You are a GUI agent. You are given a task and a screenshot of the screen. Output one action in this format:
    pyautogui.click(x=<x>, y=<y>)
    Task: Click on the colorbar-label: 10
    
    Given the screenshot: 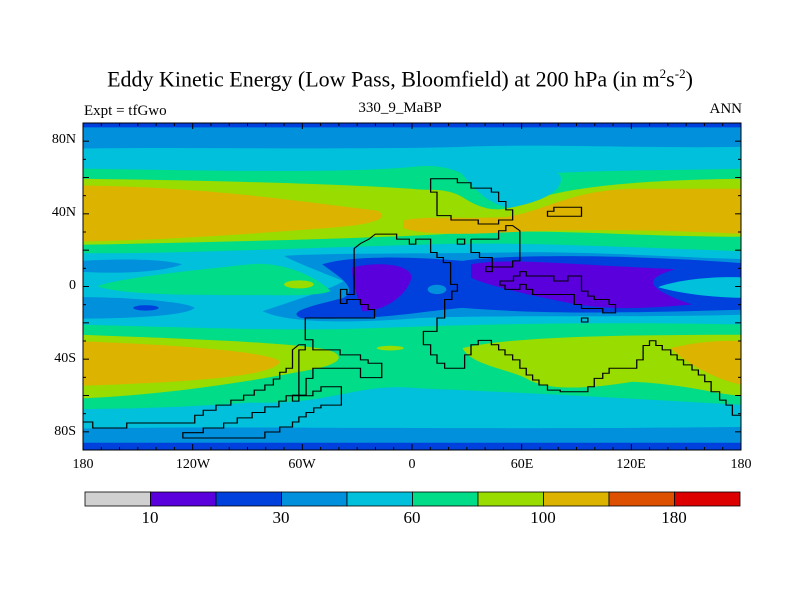 What is the action you would take?
    pyautogui.click(x=150, y=517)
    